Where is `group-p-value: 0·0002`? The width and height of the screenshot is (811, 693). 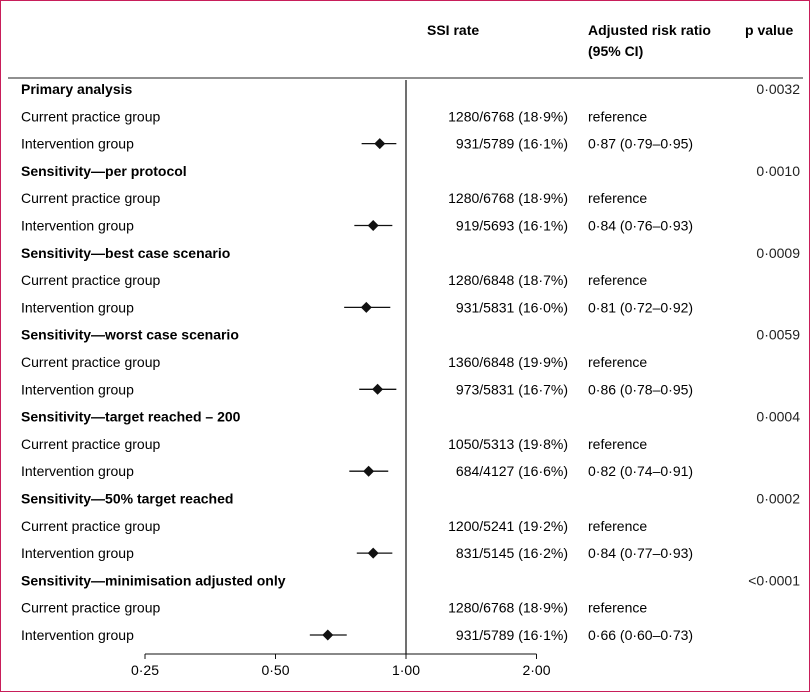
group-p-value: 0·0002 is located at coordinates (778, 499).